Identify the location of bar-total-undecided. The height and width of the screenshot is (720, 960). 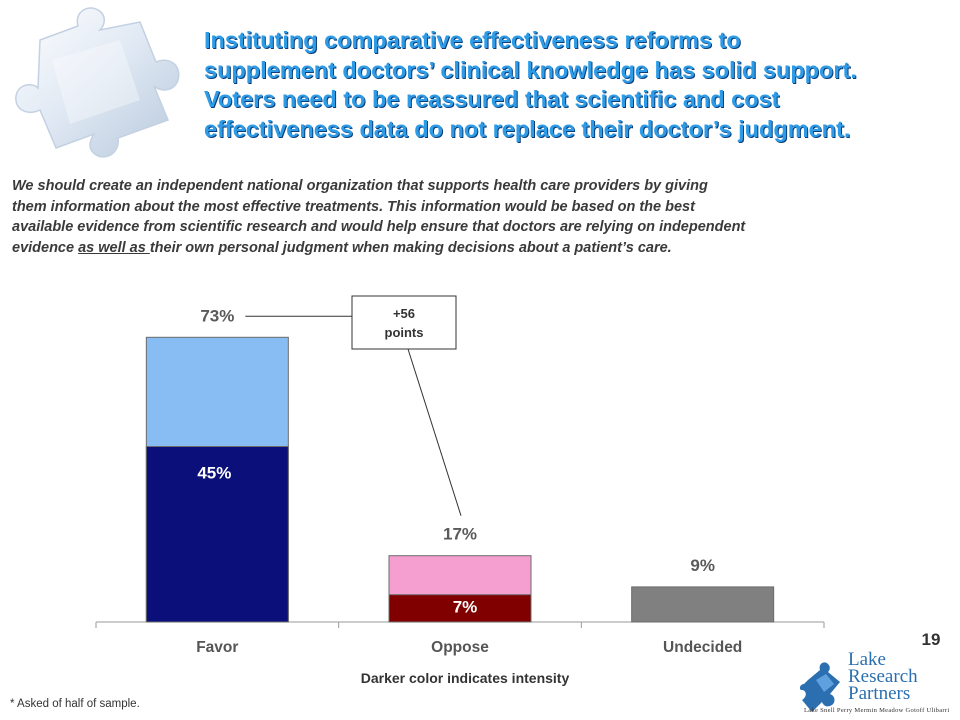
(703, 604).